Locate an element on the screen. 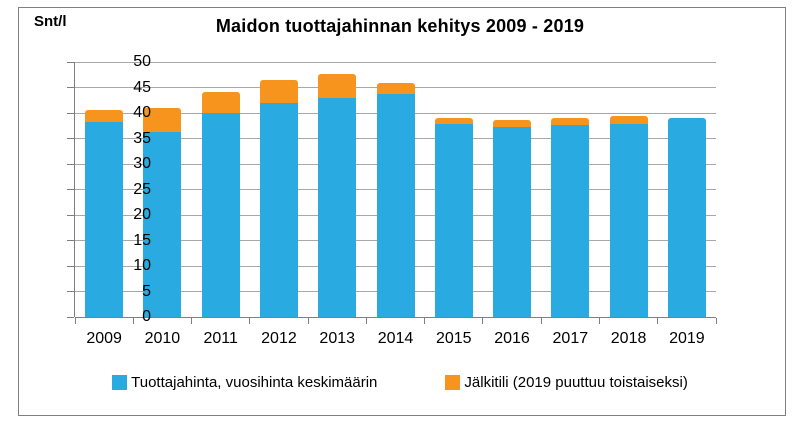 Image resolution: width=800 pixels, height=425 pixels. bar-2011-tuottajahinta is located at coordinates (220, 215).